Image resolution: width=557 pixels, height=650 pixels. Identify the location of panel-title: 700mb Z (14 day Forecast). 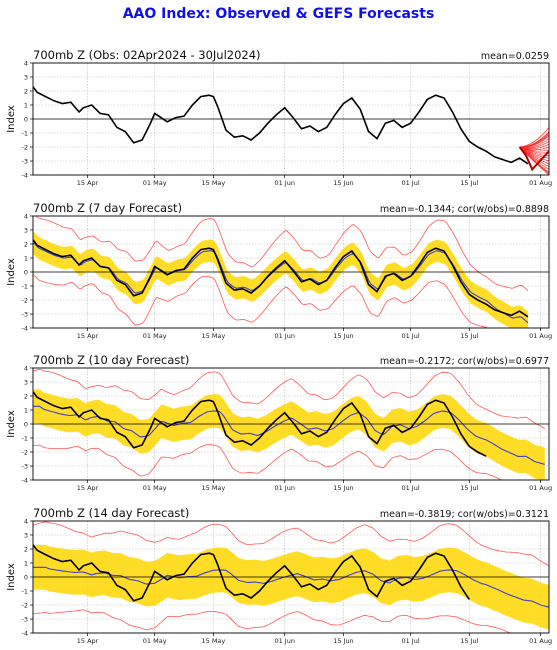
(111, 513).